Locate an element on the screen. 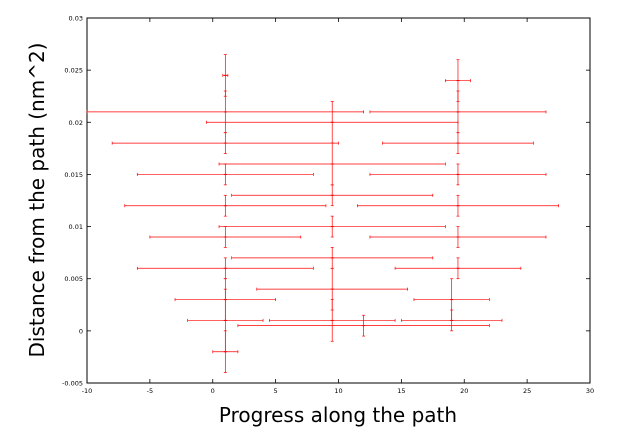 The height and width of the screenshot is (442, 620). y-tick-label: 0.005 is located at coordinates (73, 279).